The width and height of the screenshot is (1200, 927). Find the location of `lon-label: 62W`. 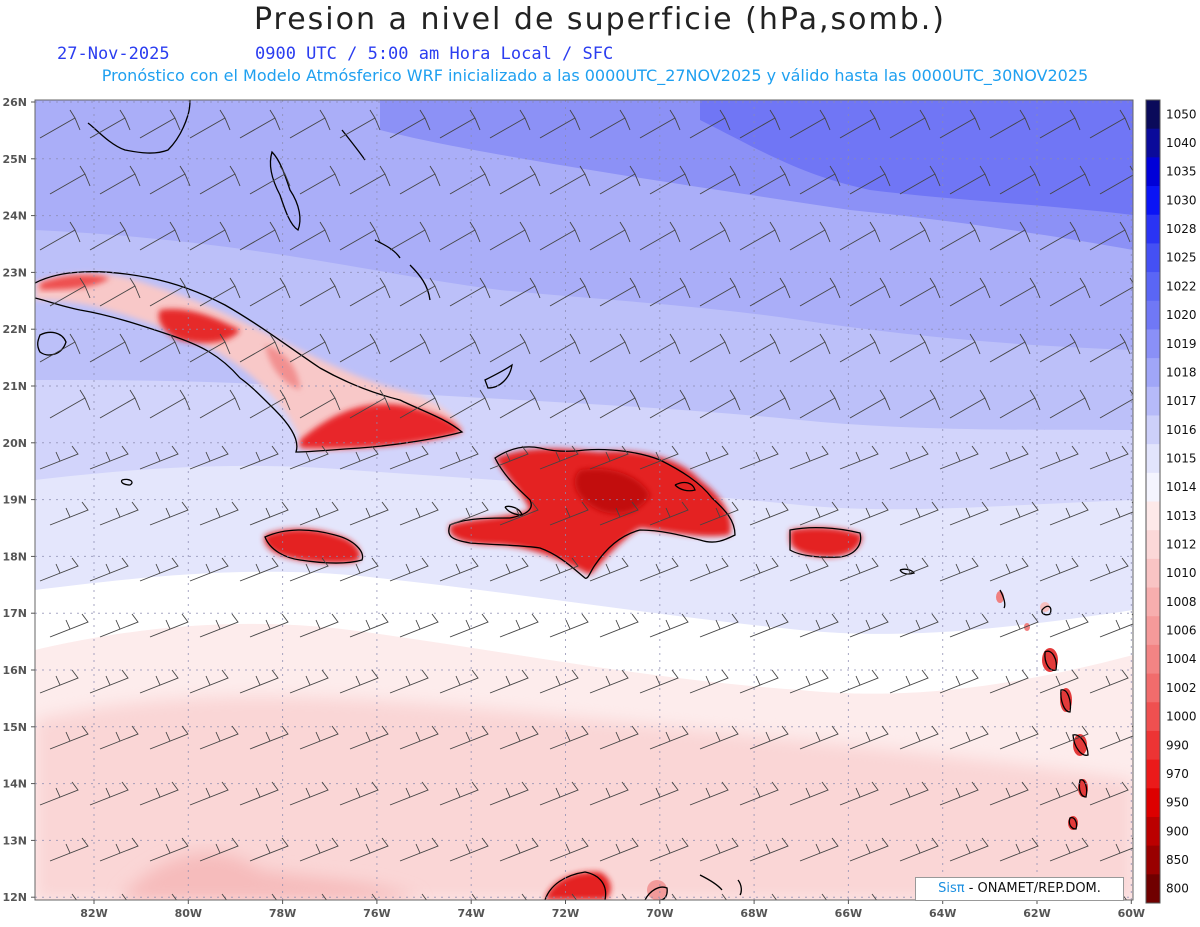

lon-label: 62W is located at coordinates (1036, 913).